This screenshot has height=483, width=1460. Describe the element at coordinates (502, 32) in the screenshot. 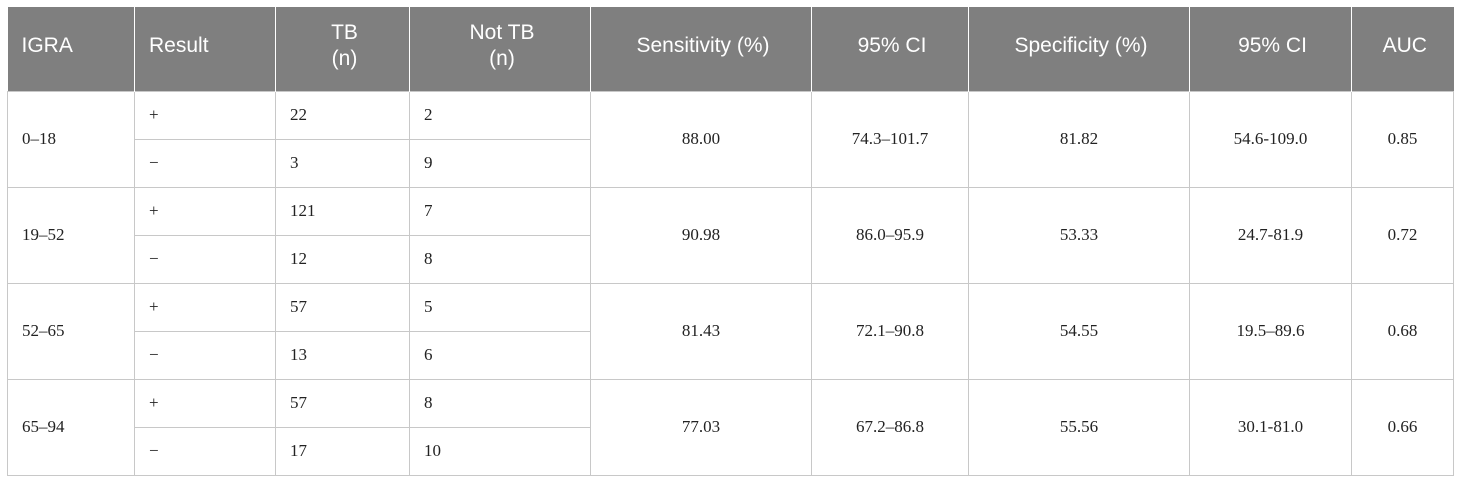

I see `header-not-tb-line-1: Not TB` at that location.